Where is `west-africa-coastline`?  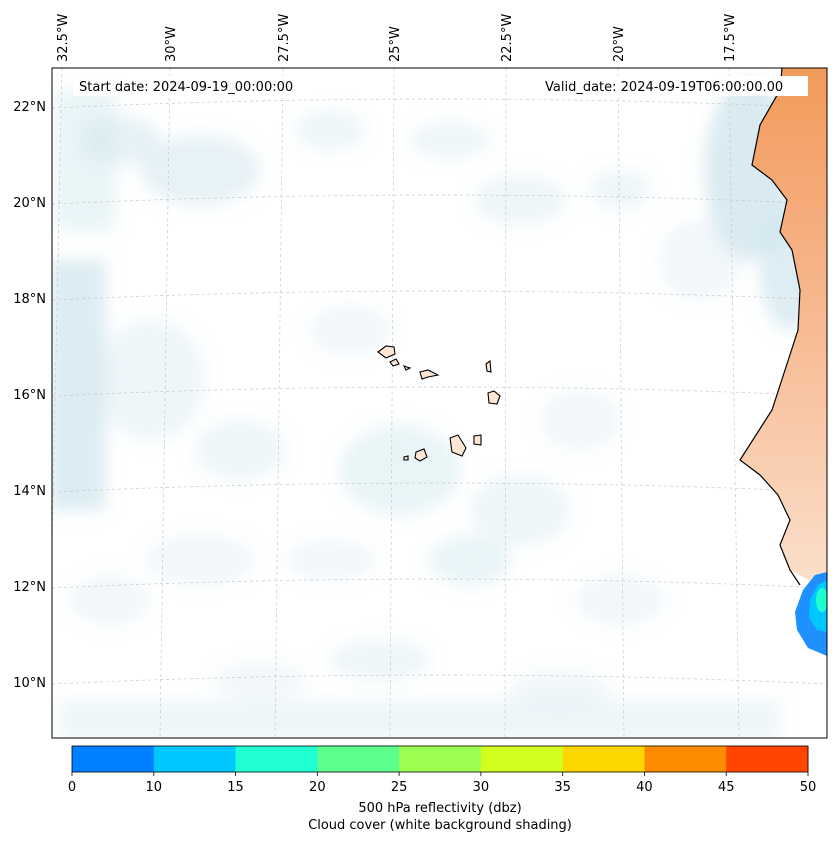
west-africa-coastline is located at coordinates (770, 327).